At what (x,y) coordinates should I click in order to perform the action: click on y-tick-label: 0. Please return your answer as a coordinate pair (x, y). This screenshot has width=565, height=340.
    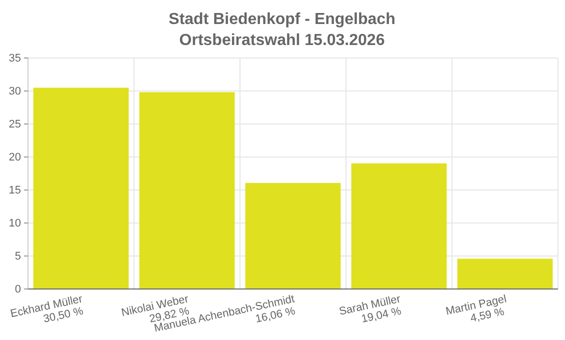
    Looking at the image, I should click on (17, 290).